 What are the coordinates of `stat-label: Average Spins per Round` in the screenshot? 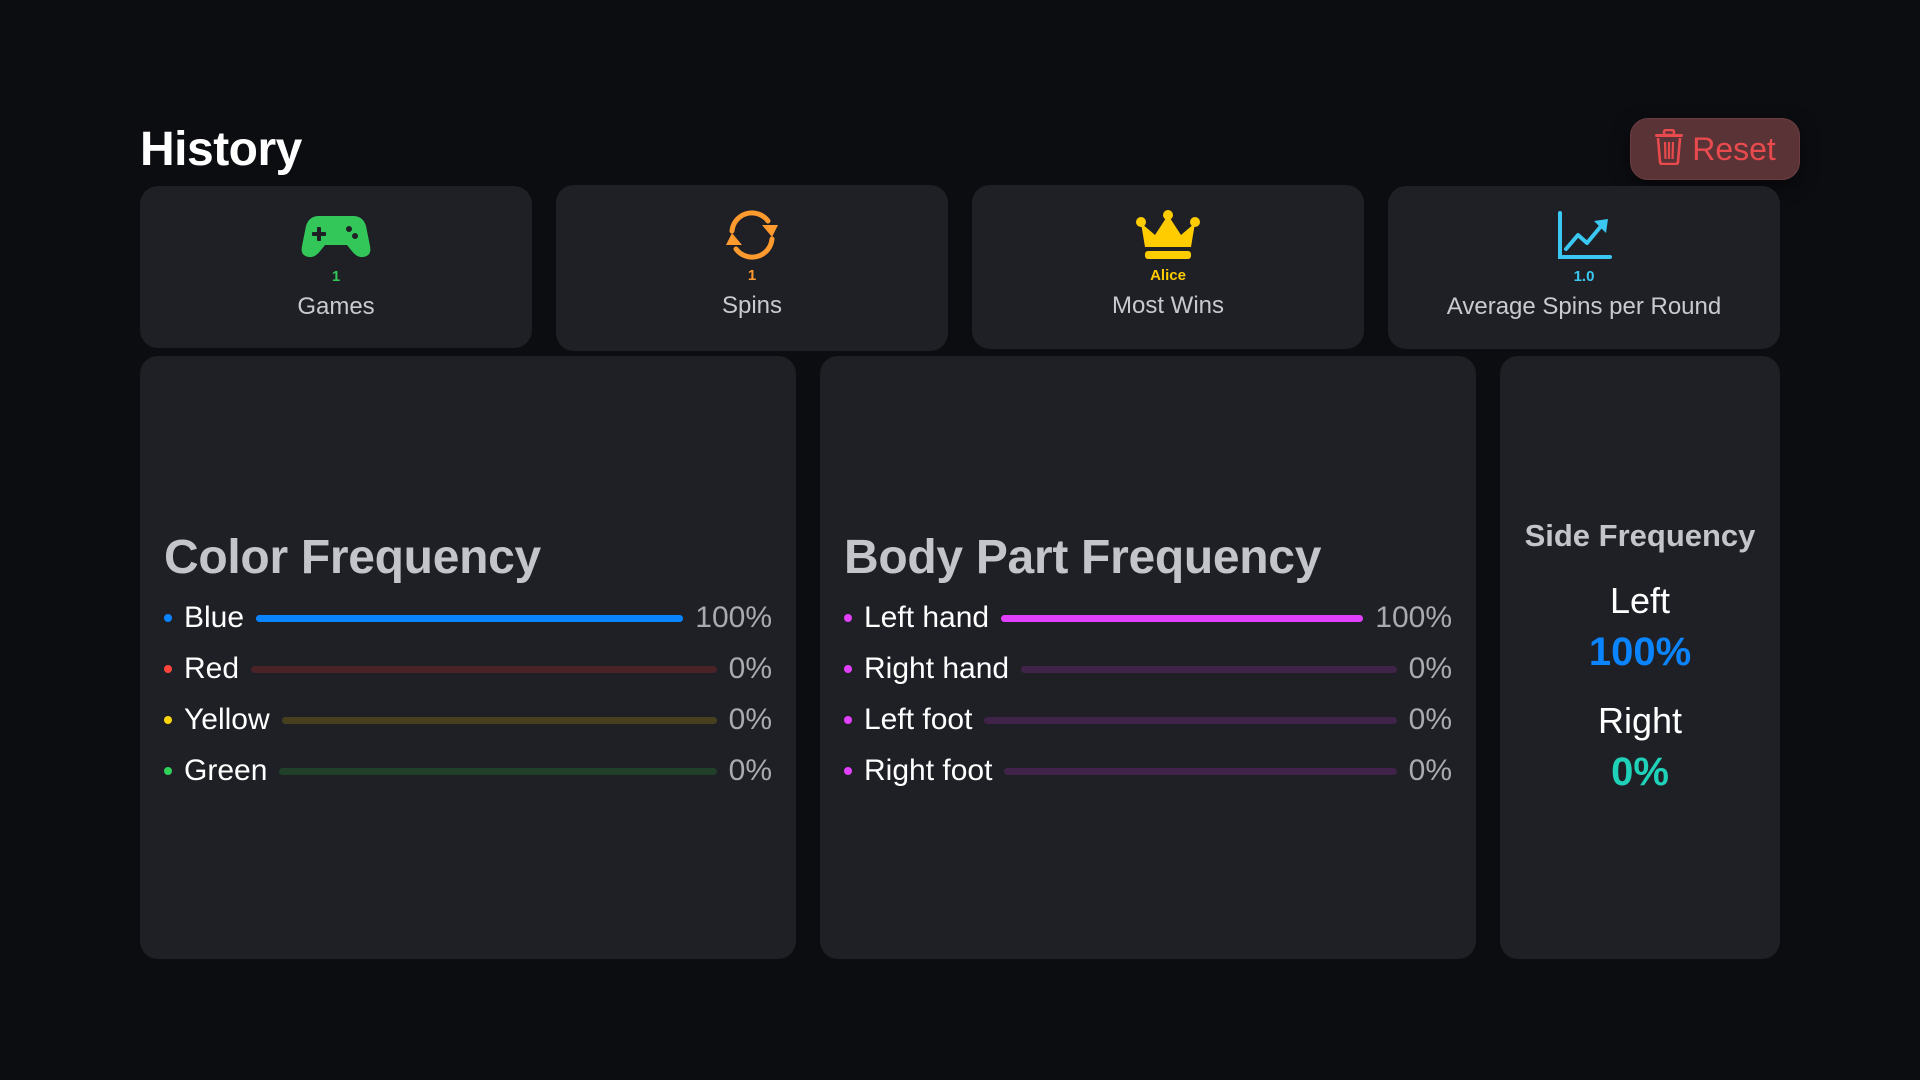 It's located at (1584, 306).